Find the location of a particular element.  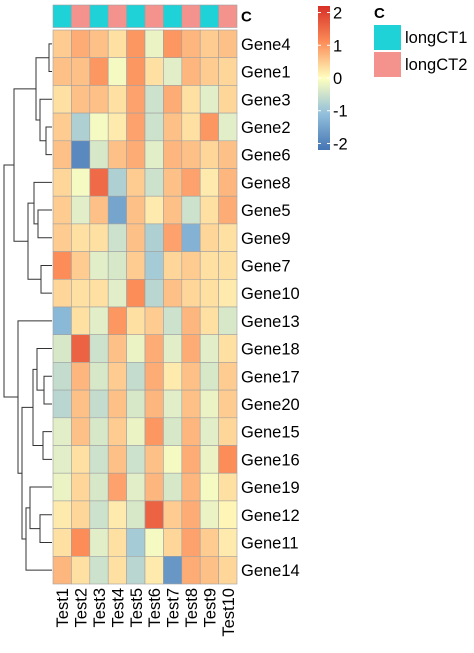

row-label: Gene13 is located at coordinates (270, 322).